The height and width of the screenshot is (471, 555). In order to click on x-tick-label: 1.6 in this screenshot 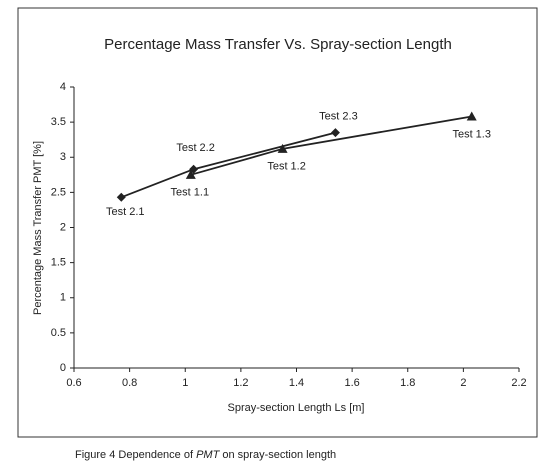, I will do `click(351, 383)`.